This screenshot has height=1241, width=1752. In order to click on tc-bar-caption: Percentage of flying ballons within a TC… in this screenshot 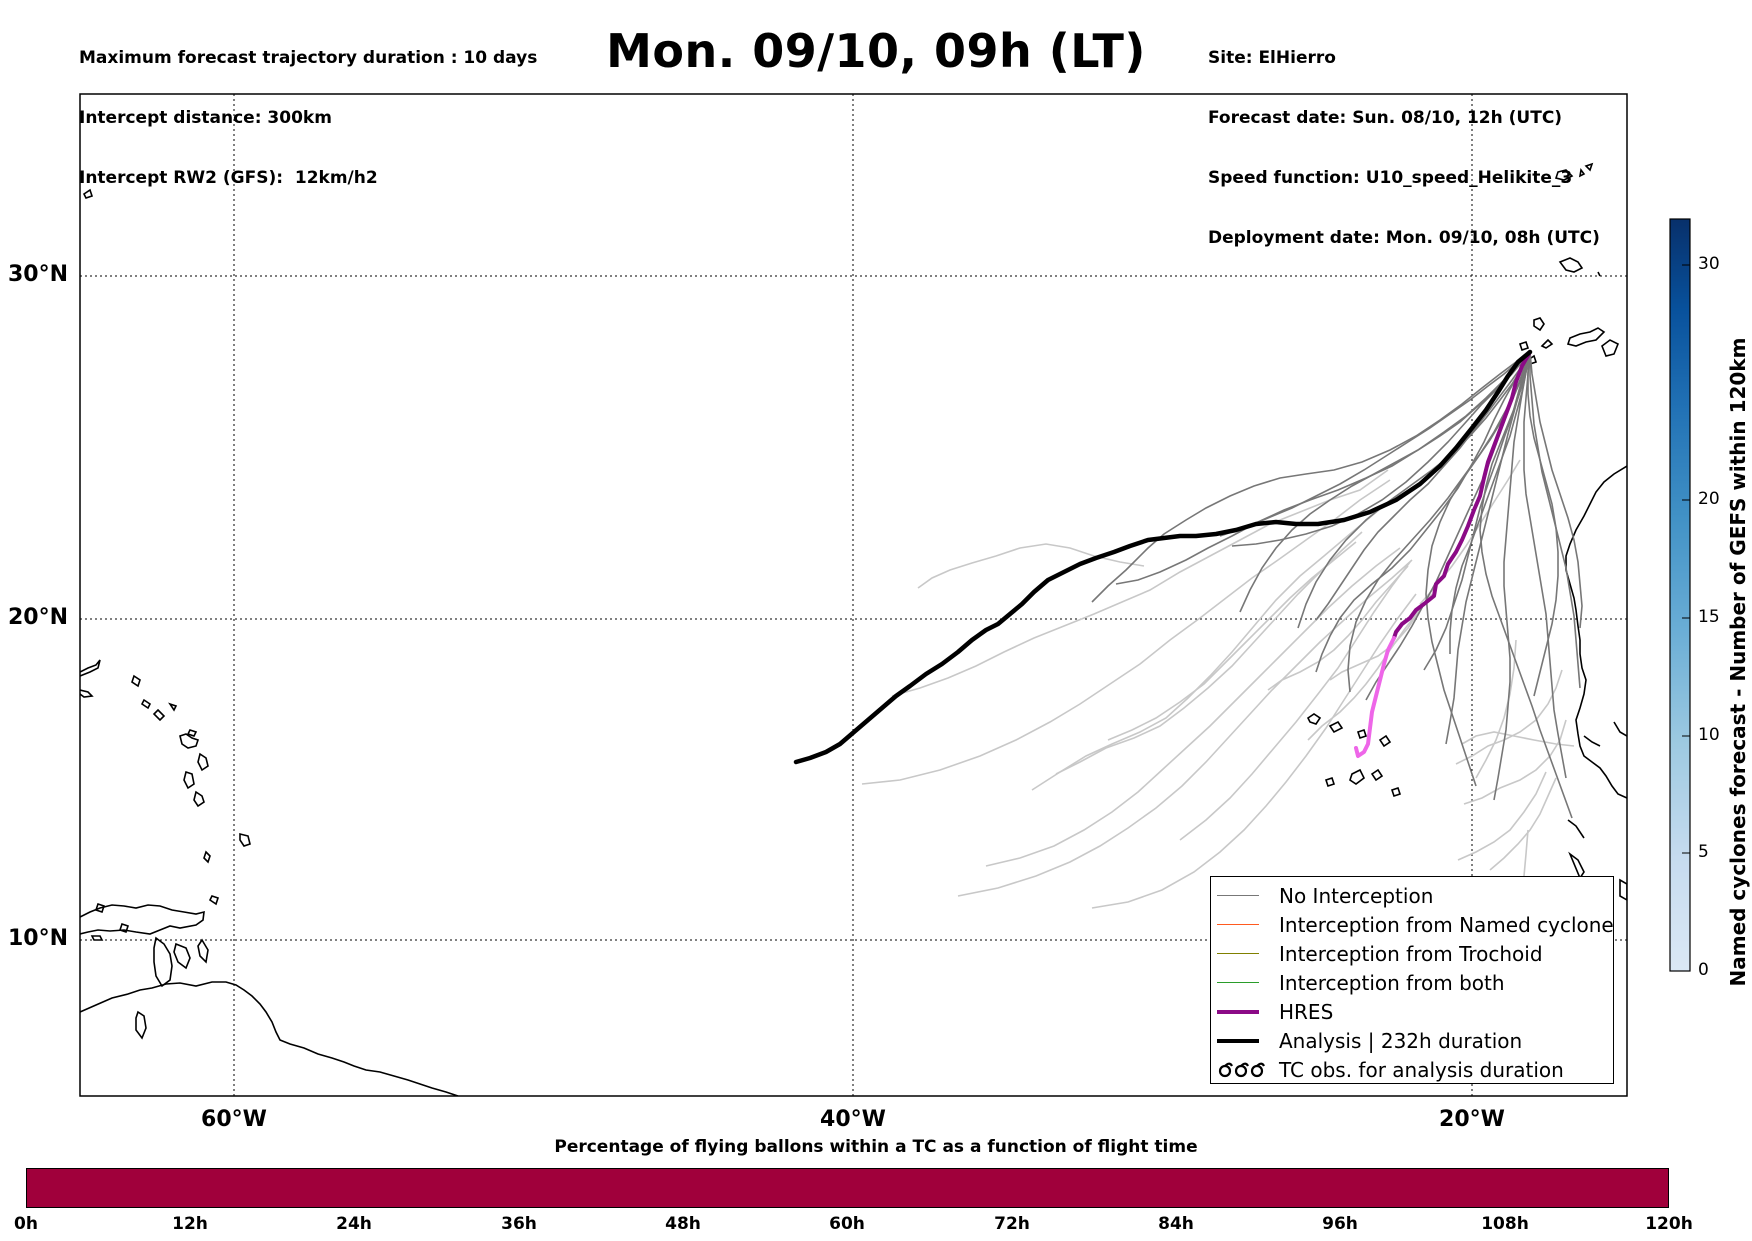, I will do `click(876, 1147)`.